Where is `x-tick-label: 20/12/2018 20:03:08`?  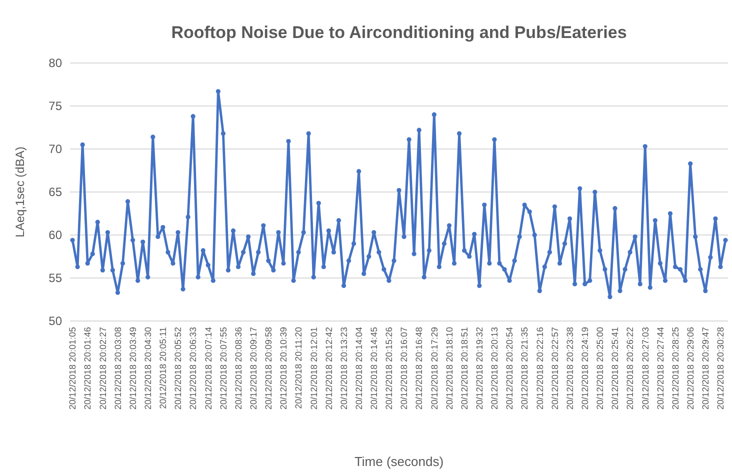
x-tick-label: 20/12/2018 20:03:08 is located at coordinates (117, 368).